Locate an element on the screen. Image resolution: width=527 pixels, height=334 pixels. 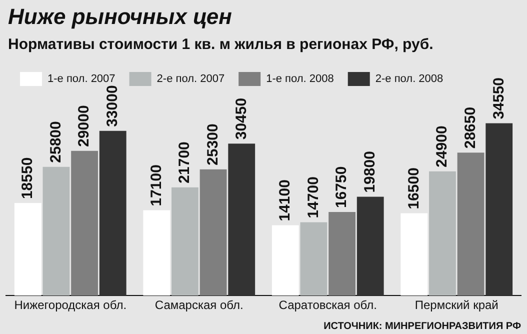
x-tick-label: Самарская обл. is located at coordinates (199, 305).